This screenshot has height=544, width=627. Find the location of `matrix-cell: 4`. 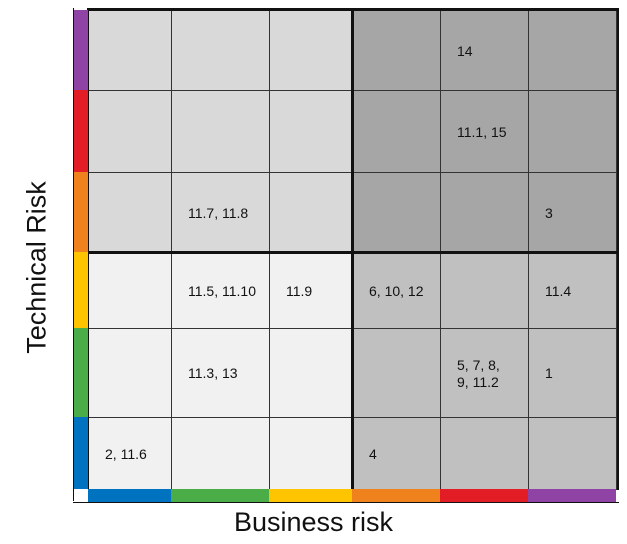

matrix-cell: 4 is located at coordinates (396, 453).